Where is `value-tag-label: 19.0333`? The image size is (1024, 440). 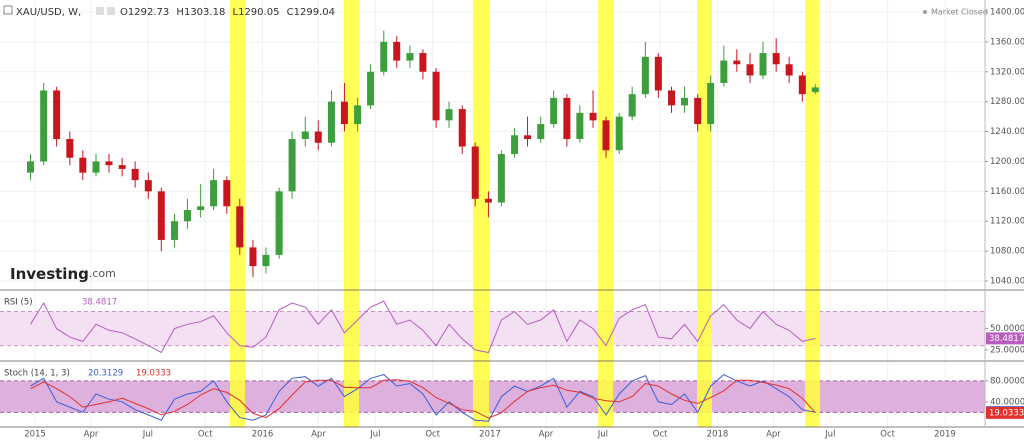 value-tag-label: 19.0333 is located at coordinates (1006, 413).